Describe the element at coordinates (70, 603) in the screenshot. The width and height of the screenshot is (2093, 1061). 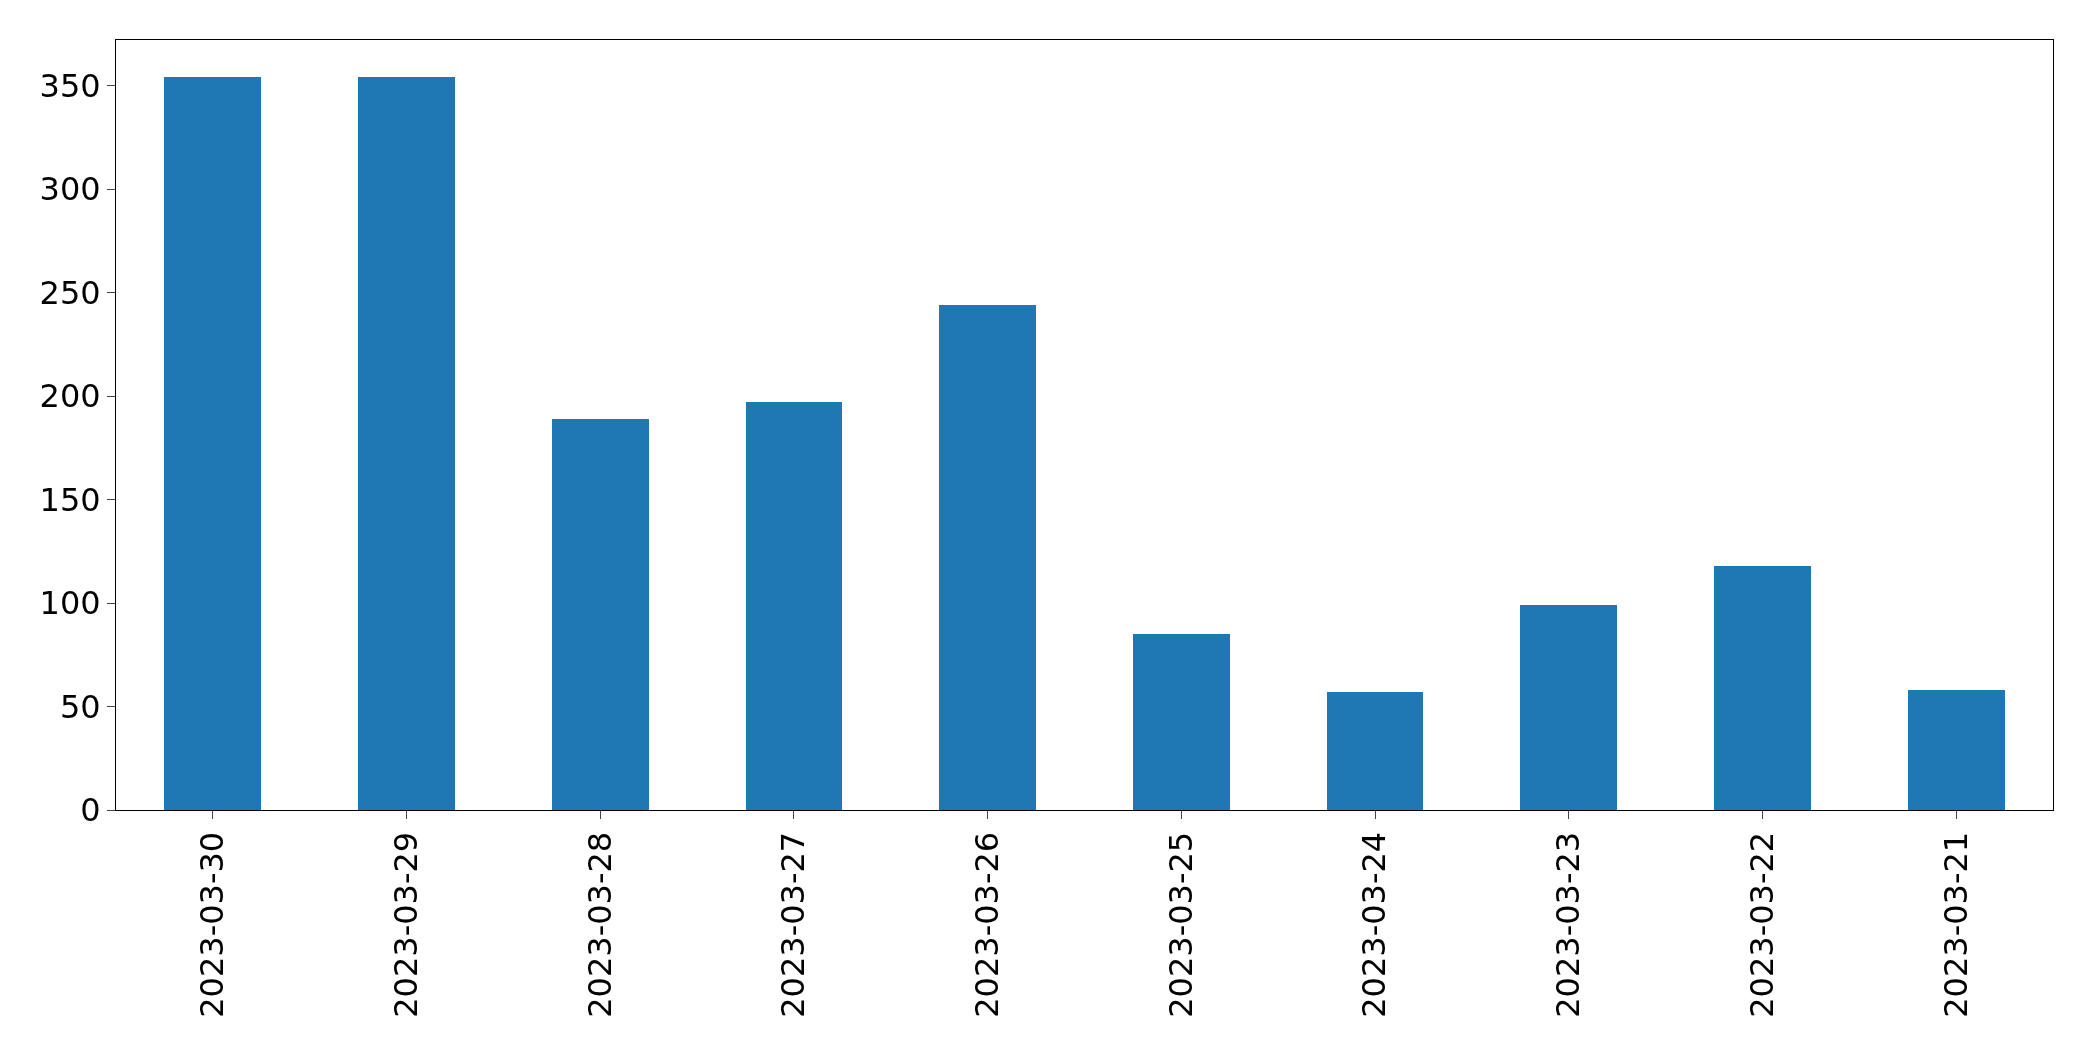
I see `y-tick-label: 100` at that location.